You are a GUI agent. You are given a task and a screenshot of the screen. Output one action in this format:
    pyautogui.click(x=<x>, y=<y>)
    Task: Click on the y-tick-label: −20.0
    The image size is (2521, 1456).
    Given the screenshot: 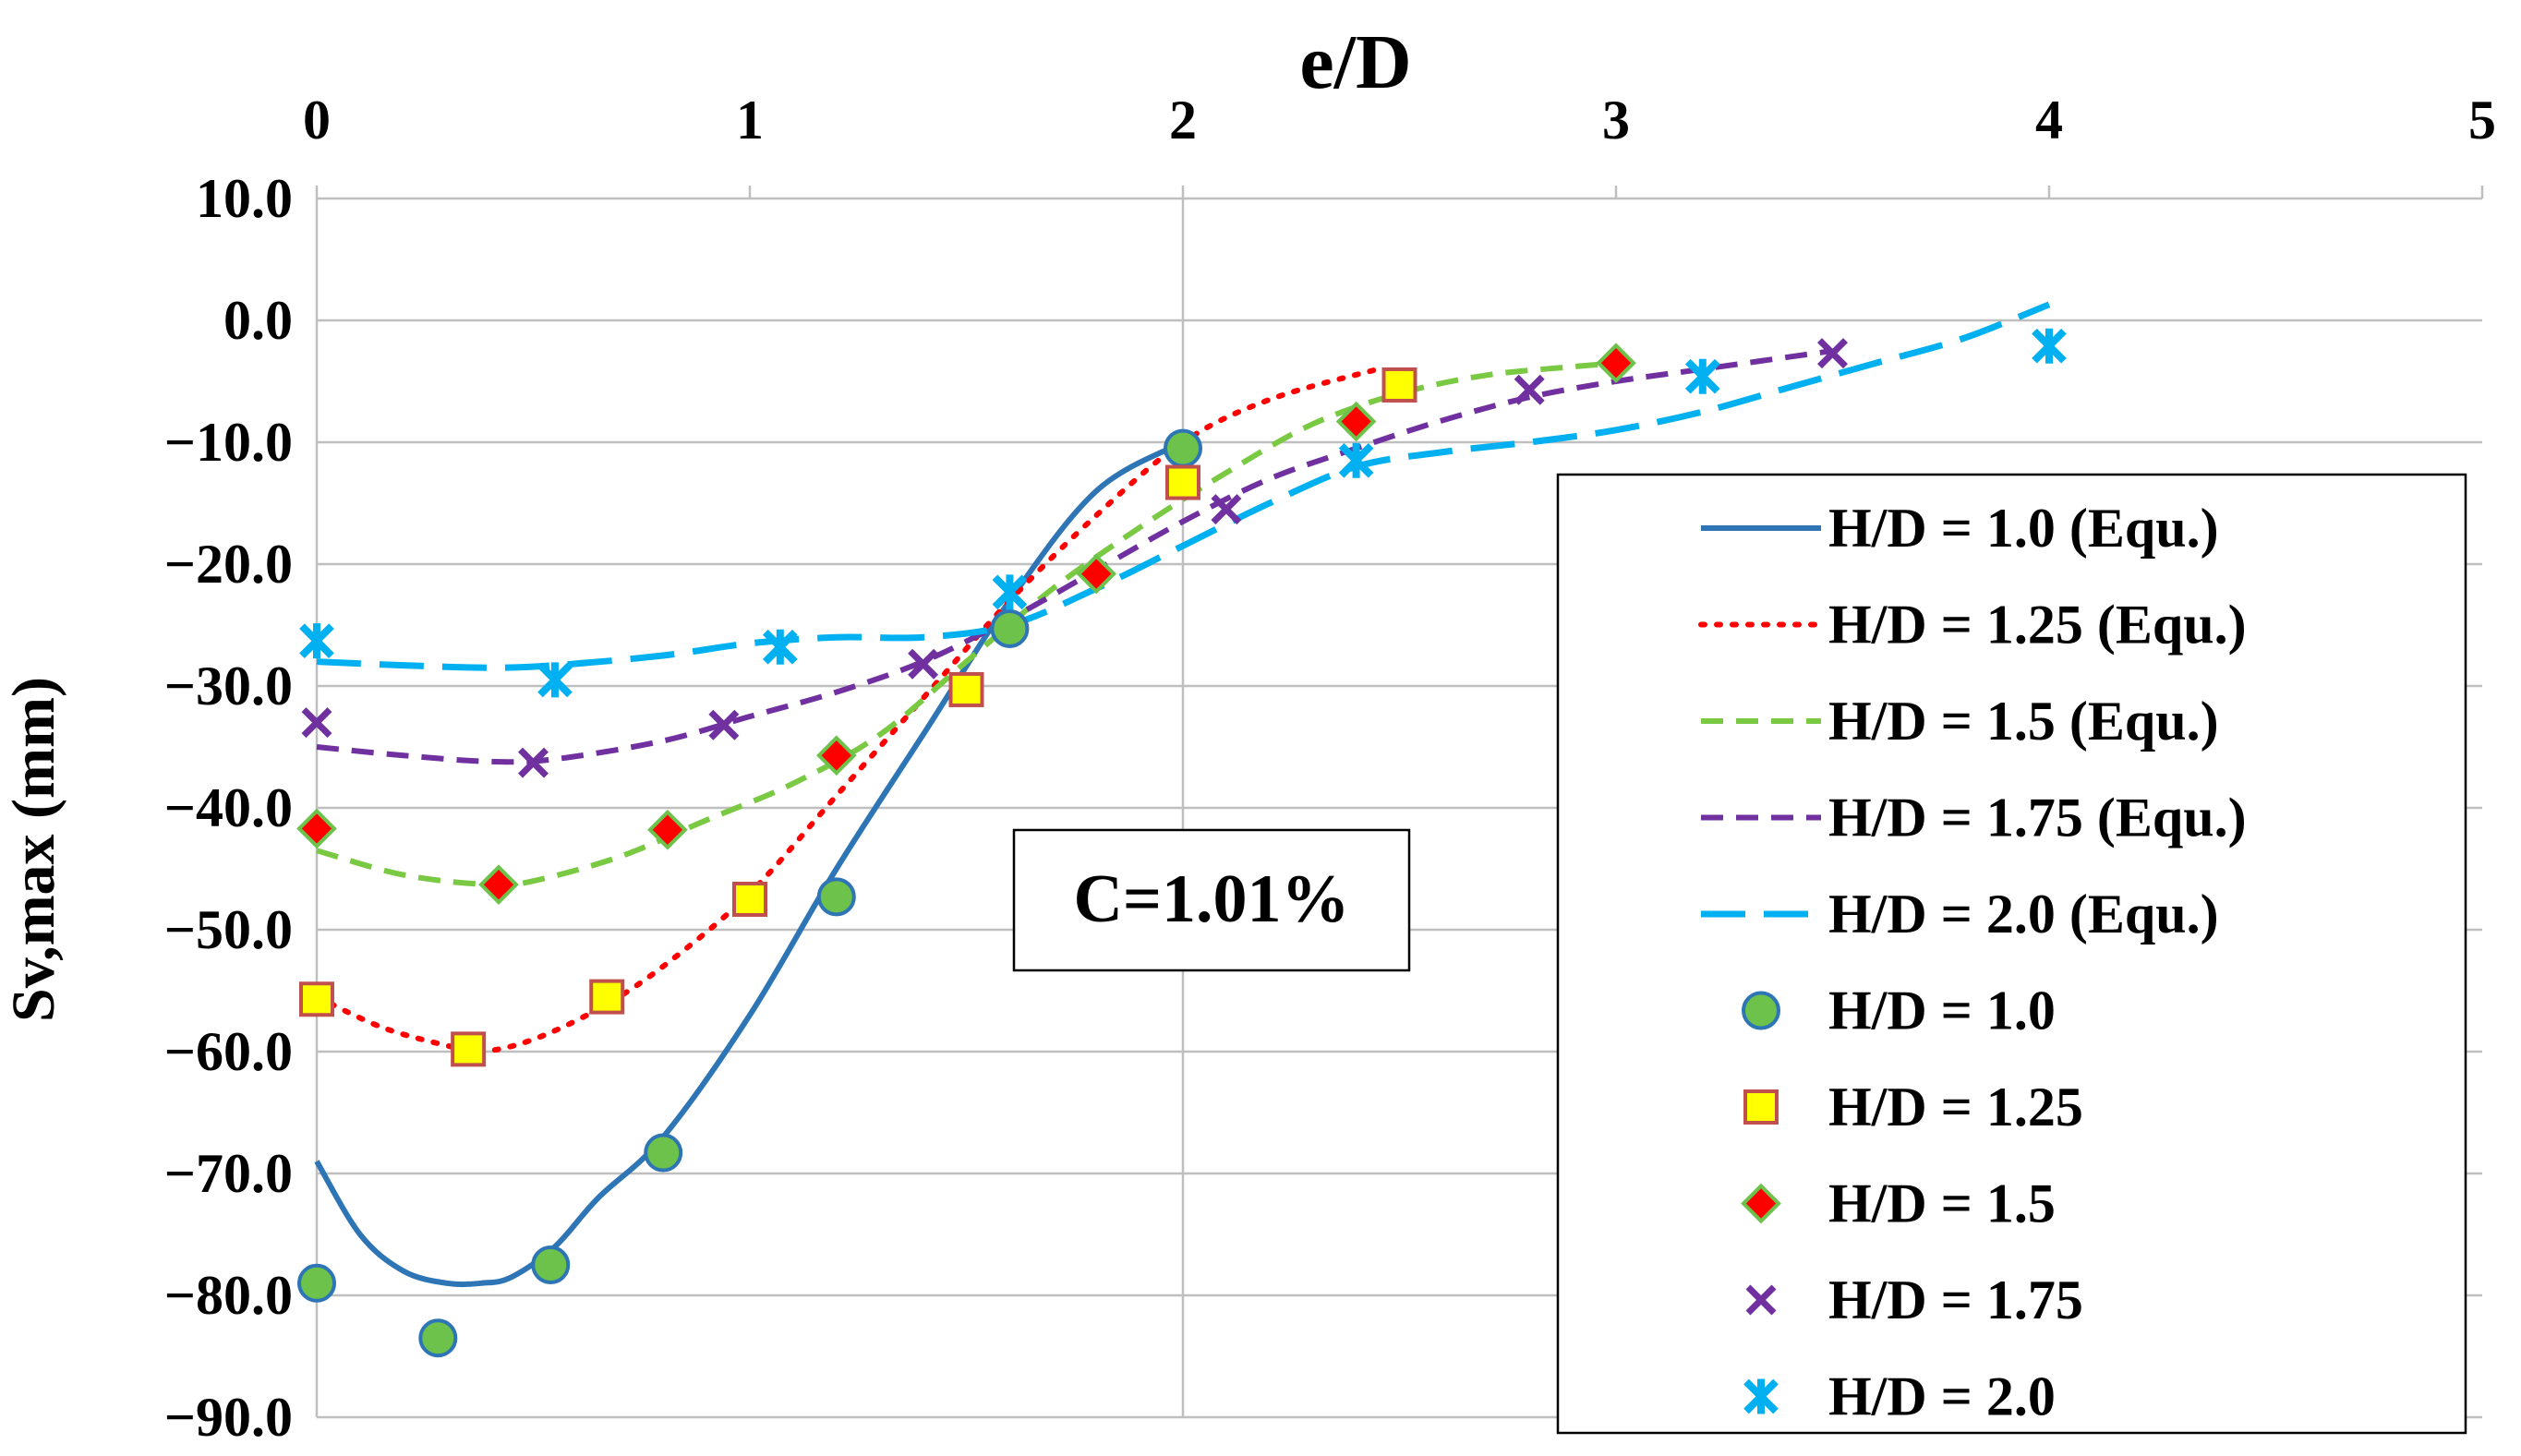 What is the action you would take?
    pyautogui.click(x=229, y=564)
    